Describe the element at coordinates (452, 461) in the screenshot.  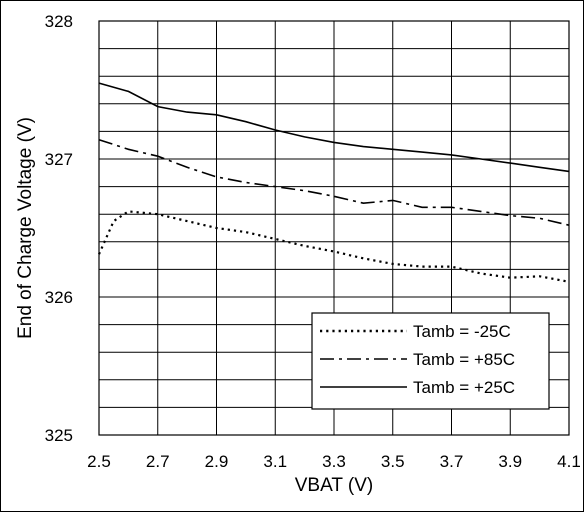
I see `x-tick-label: 3.7` at that location.